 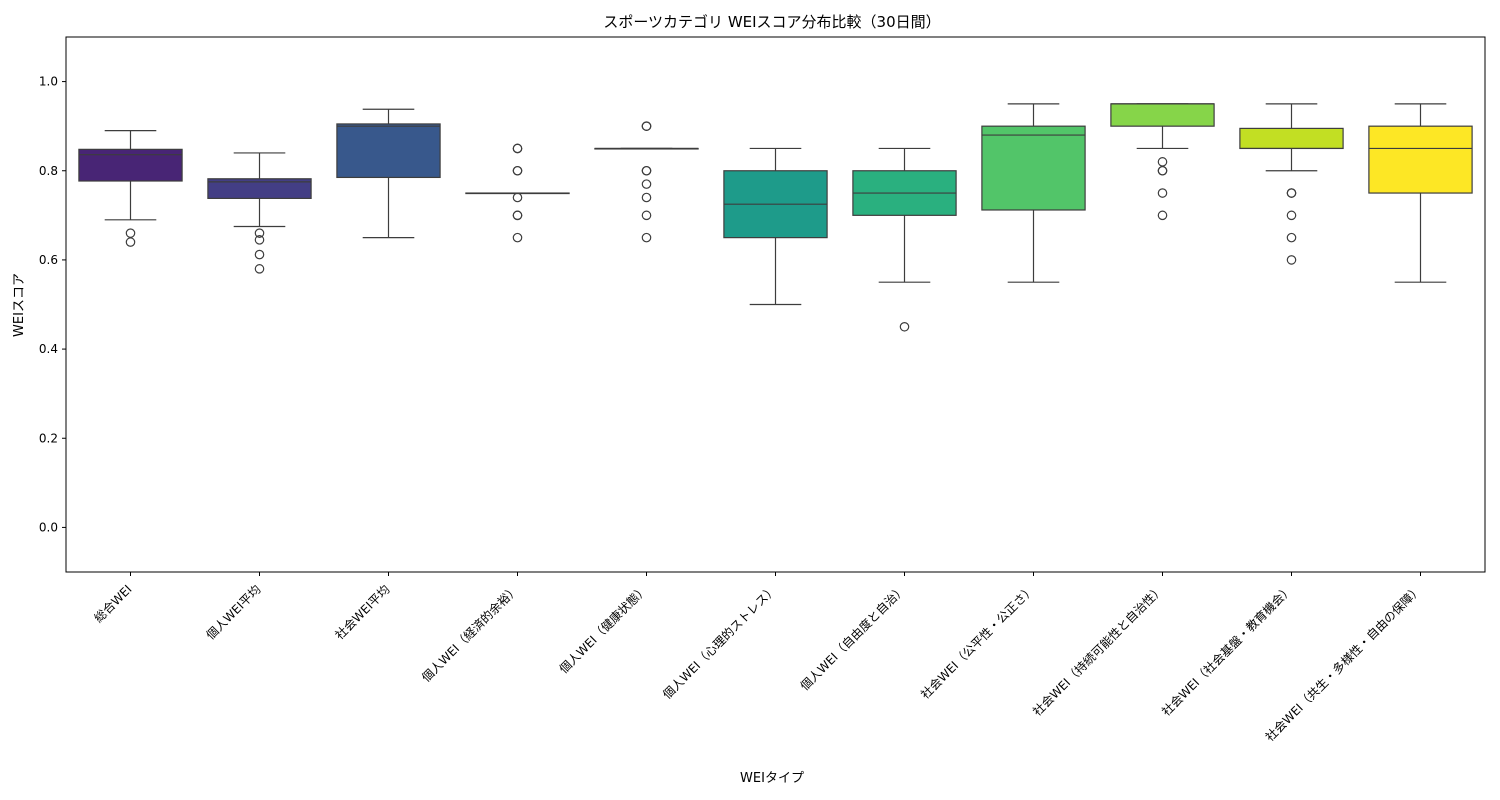 I want to click on y-tick-label: 0.8, so click(x=48, y=171).